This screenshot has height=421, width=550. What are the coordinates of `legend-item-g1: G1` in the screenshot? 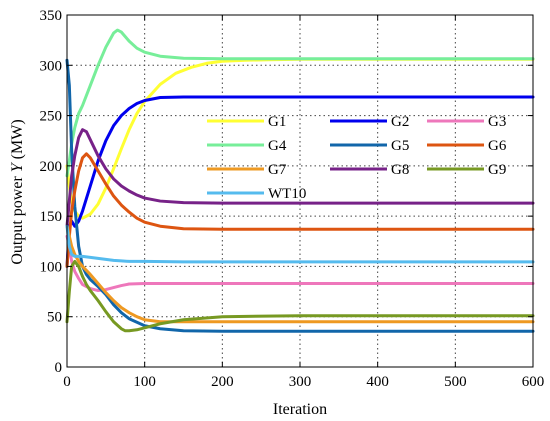 It's located at (246, 122).